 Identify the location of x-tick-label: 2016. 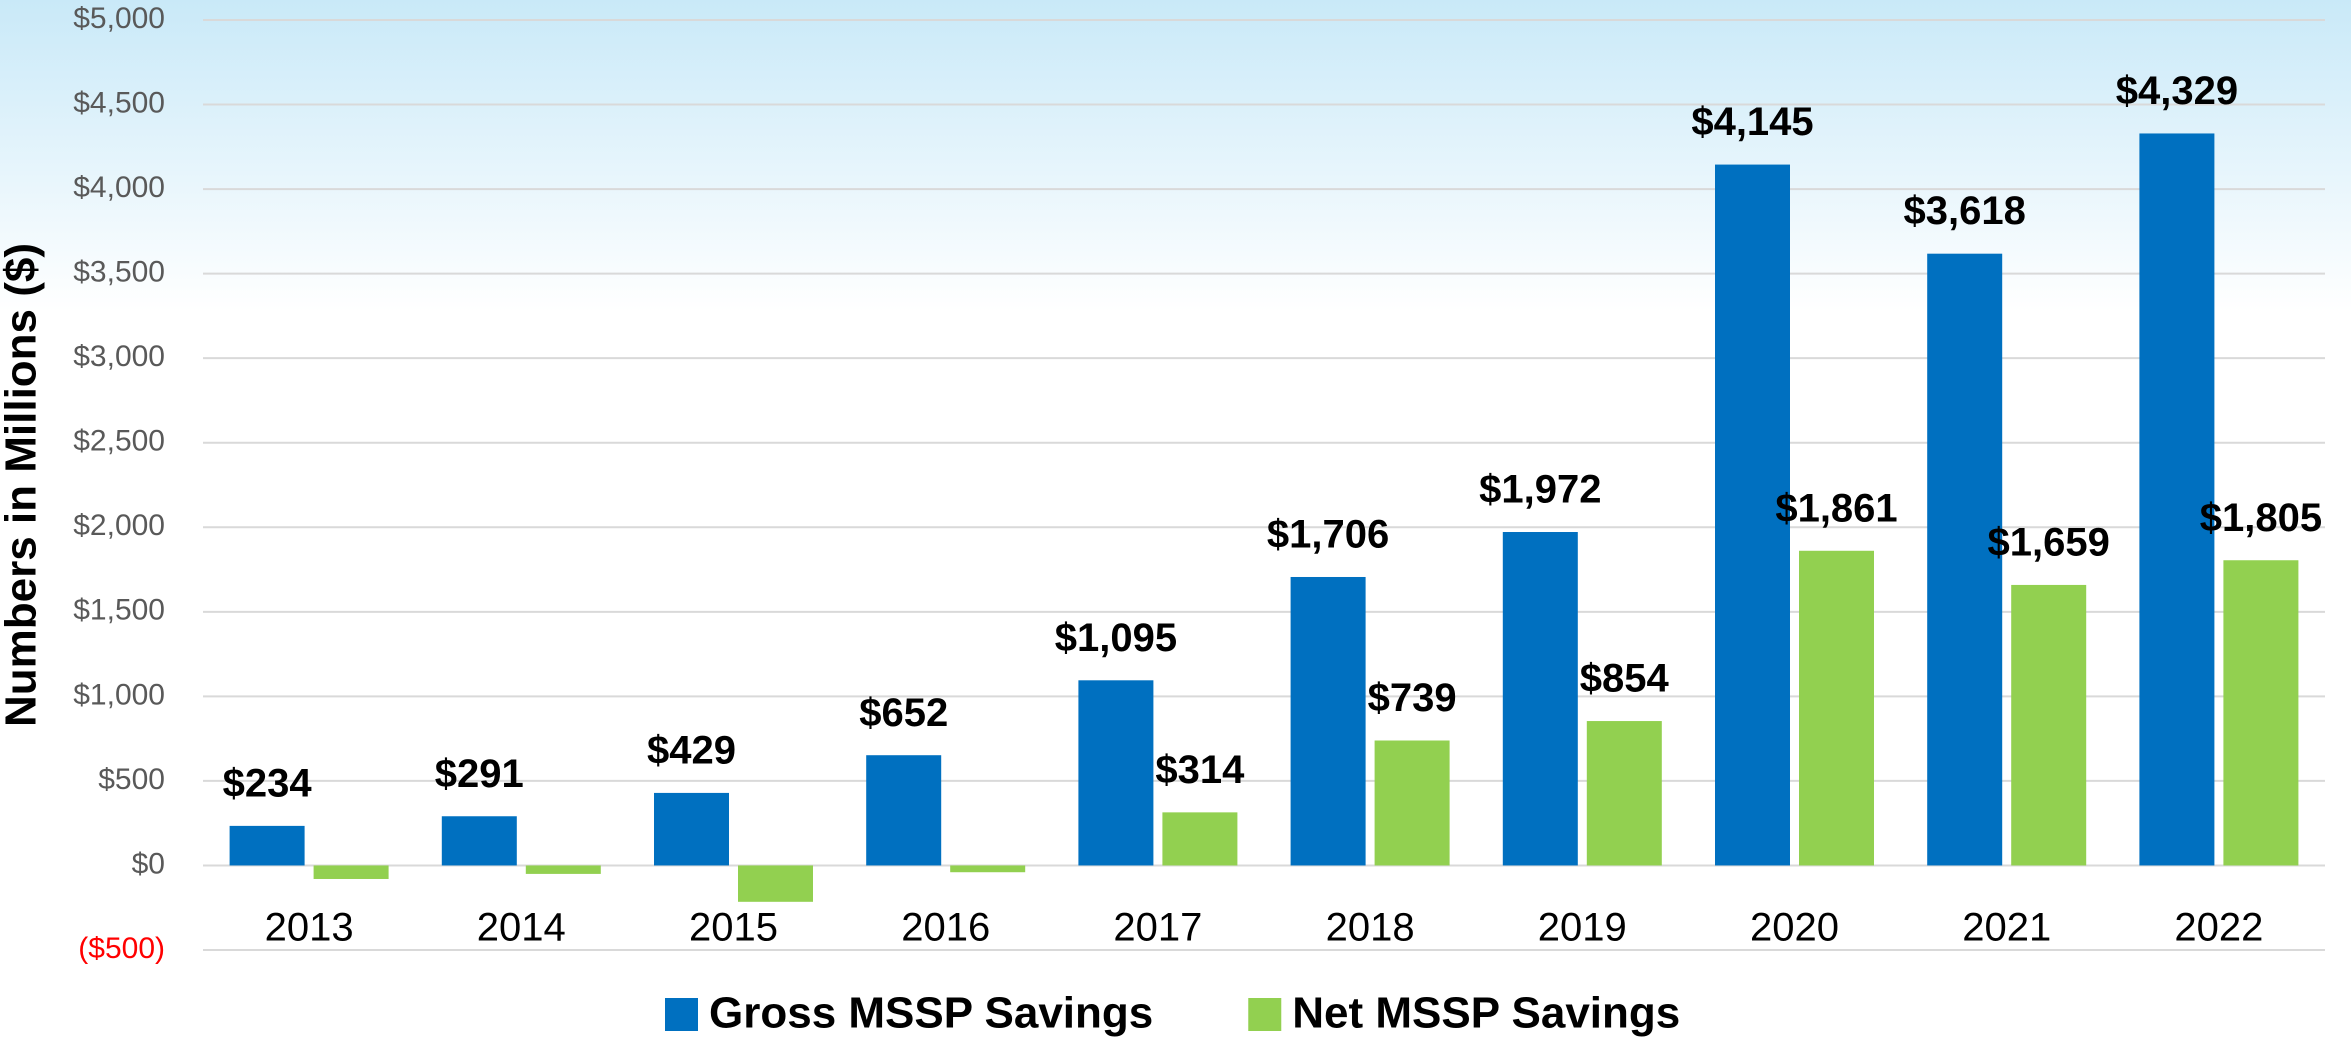
(945, 928).